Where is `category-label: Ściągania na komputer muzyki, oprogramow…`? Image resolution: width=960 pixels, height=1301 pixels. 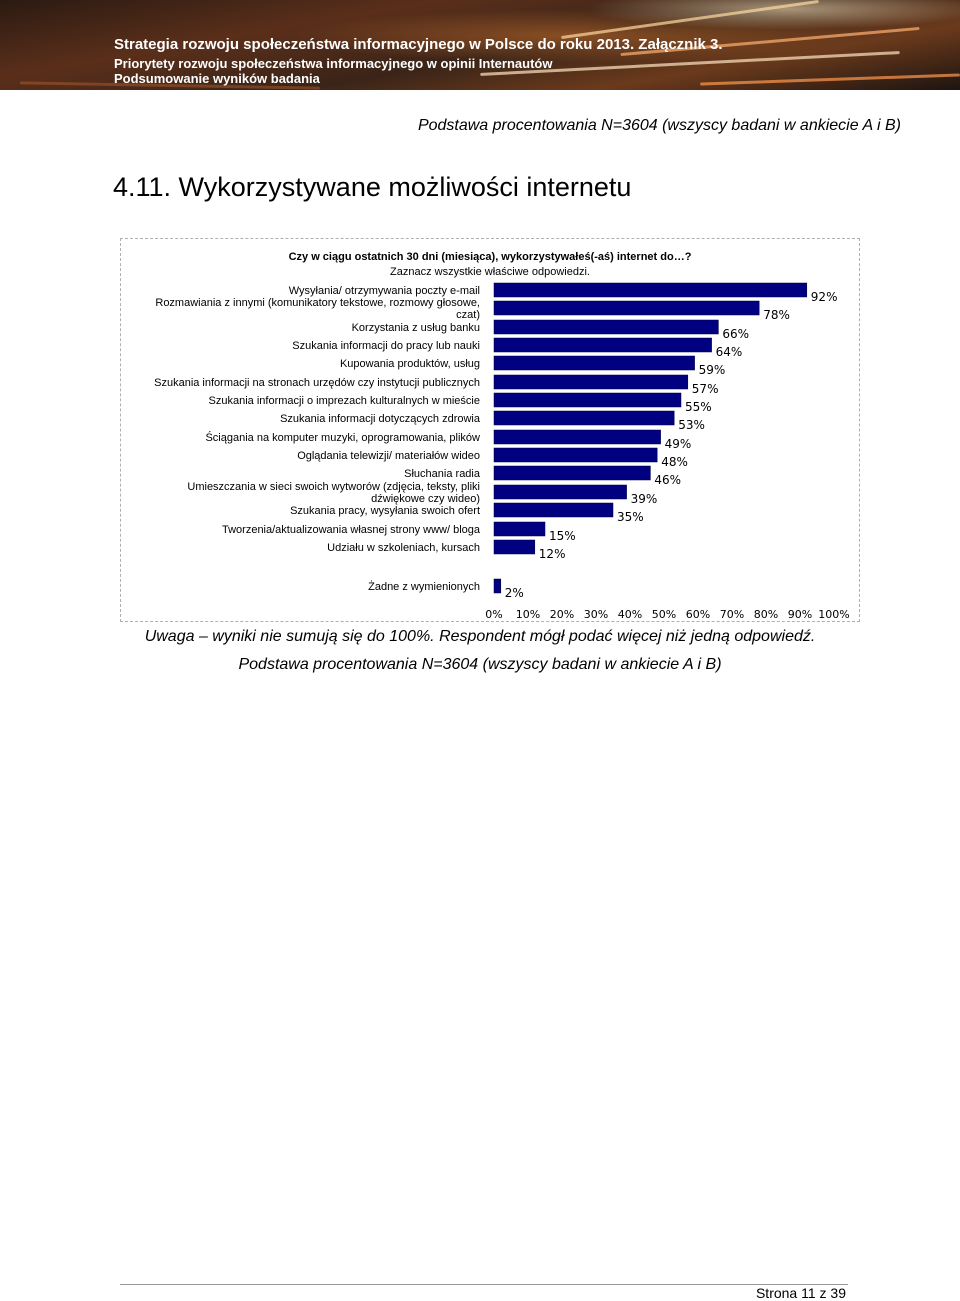 category-label: Ściągania na komputer muzyki, oprogramow… is located at coordinates (342, 437).